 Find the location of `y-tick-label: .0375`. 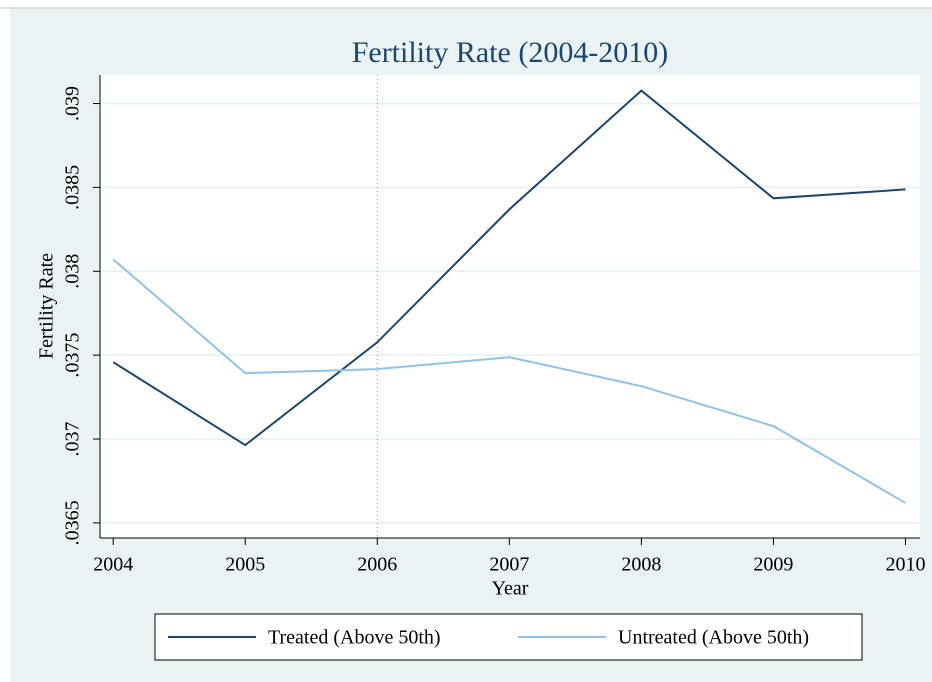

y-tick-label: .0375 is located at coordinates (73, 355).